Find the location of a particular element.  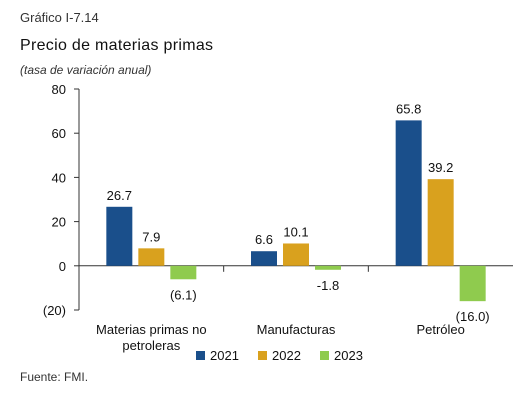

legend-swatch-2021 is located at coordinates (200, 355).